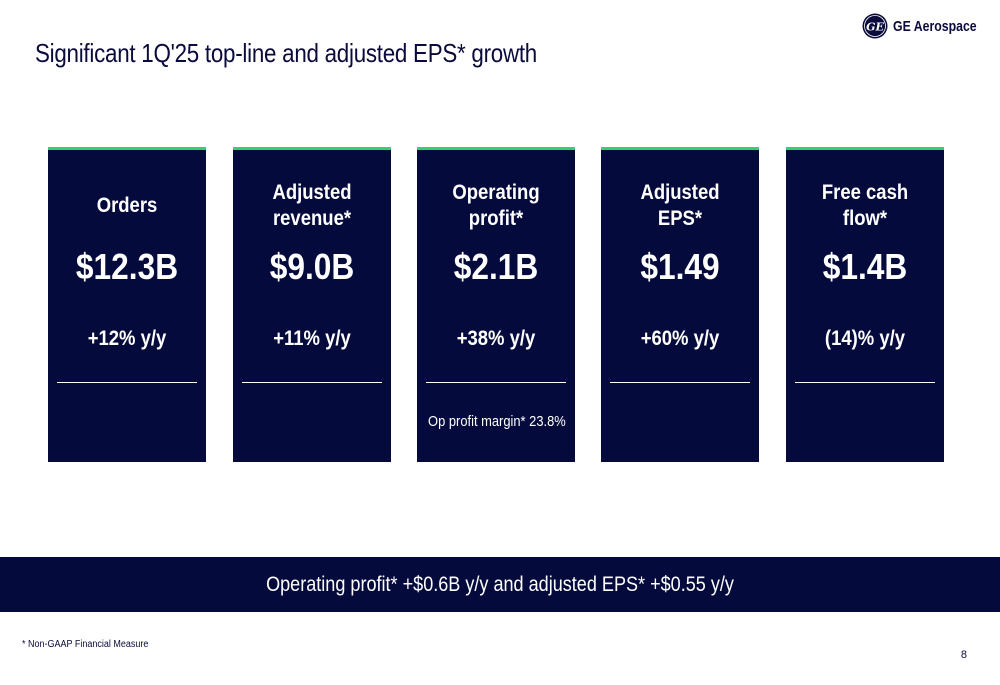 The image size is (1000, 685). Describe the element at coordinates (127, 205) in the screenshot. I see `kpi-label: Orders` at that location.